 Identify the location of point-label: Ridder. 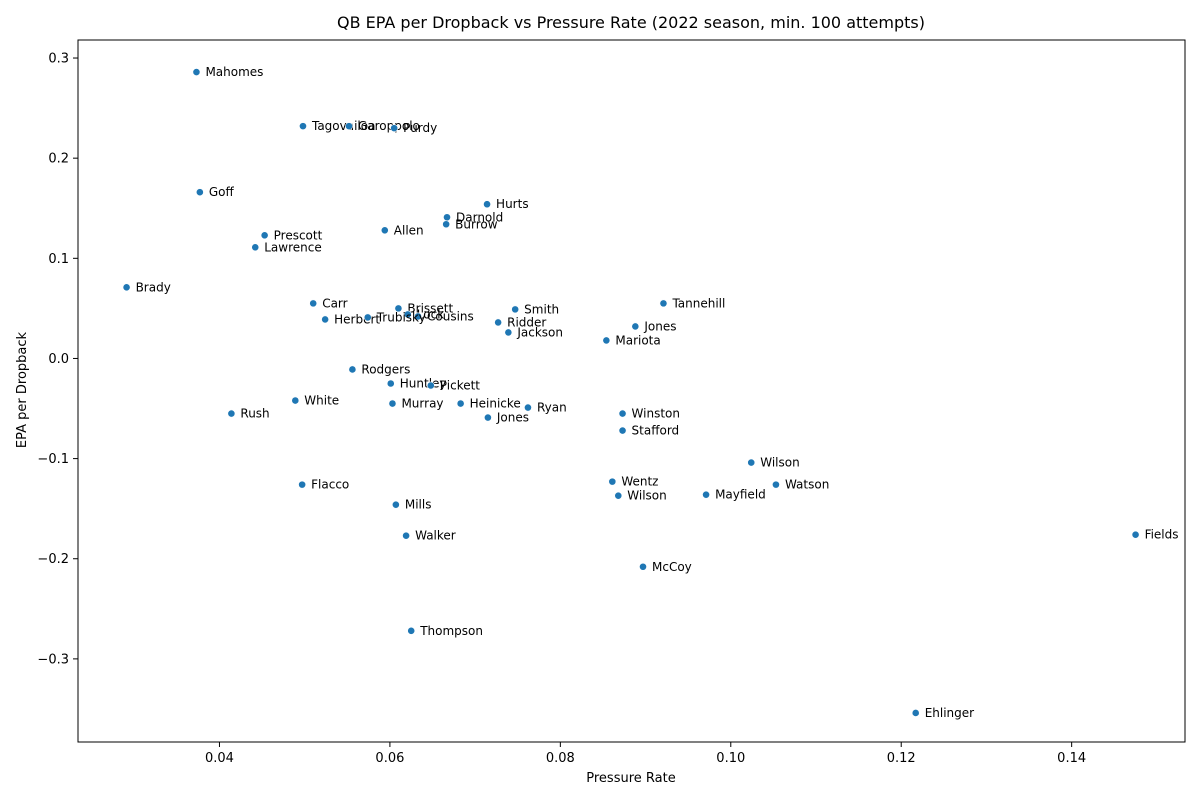
(526, 322).